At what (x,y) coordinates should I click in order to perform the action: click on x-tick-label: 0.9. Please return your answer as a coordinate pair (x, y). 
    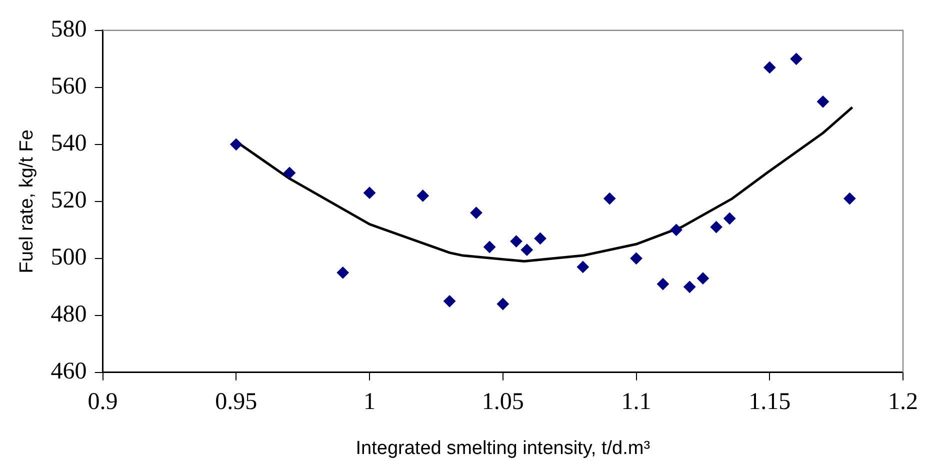
    Looking at the image, I should click on (103, 402).